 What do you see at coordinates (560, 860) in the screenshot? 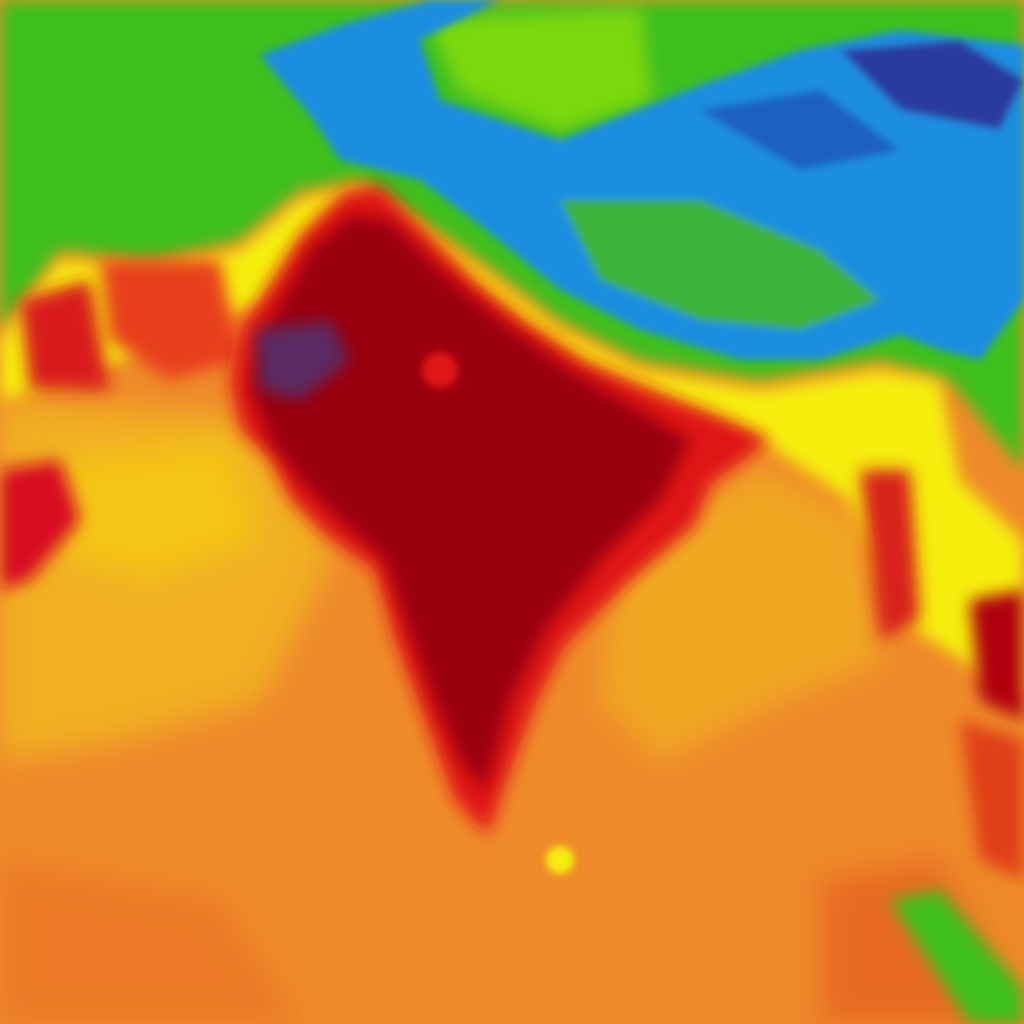
I see `sri-lanka-spot` at bounding box center [560, 860].